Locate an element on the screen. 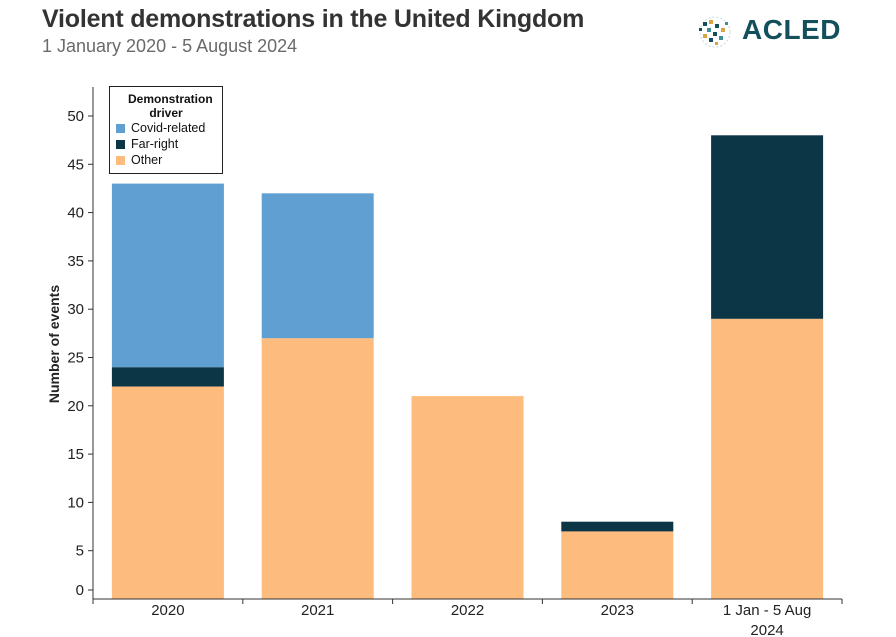 This screenshot has height=637, width=896. y-tick-label-5: 5 is located at coordinates (80, 551).